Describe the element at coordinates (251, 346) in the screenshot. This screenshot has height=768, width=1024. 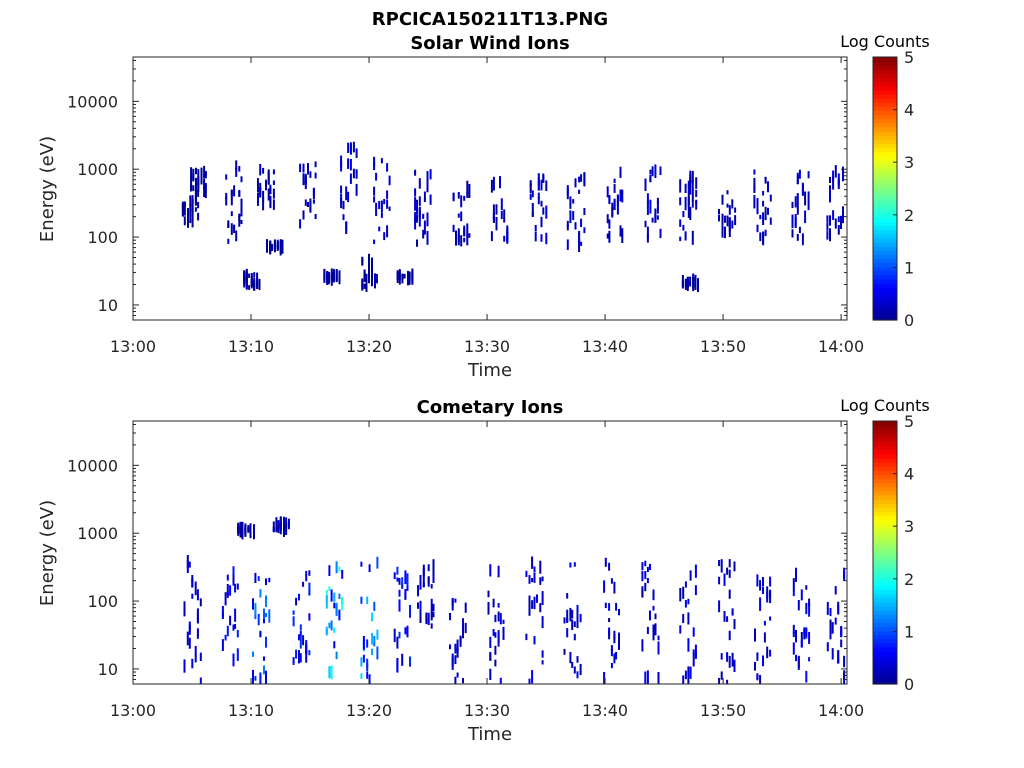
I see `x-tick-label: 13:10` at that location.